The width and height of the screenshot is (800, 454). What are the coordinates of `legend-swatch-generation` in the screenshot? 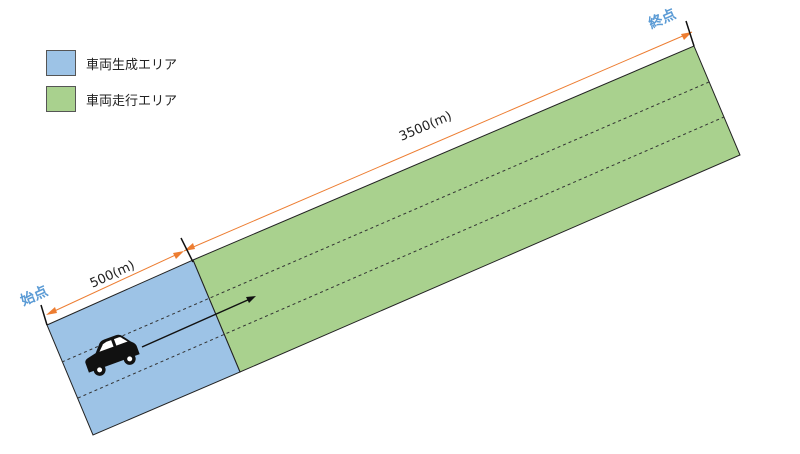 It's located at (61, 63).